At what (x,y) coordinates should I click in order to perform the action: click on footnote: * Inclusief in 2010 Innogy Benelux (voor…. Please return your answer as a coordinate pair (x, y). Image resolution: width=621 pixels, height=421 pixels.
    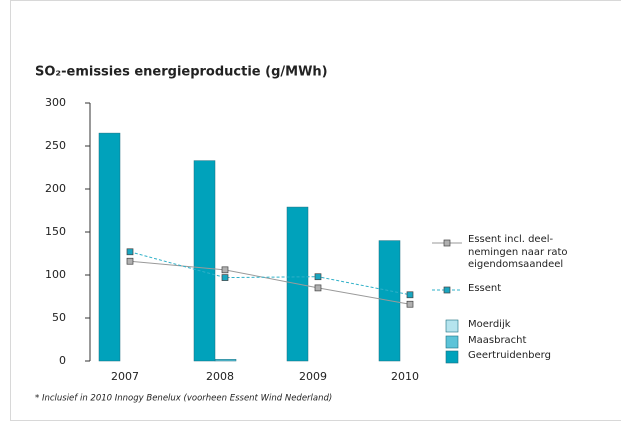
    Looking at the image, I should click on (183, 399).